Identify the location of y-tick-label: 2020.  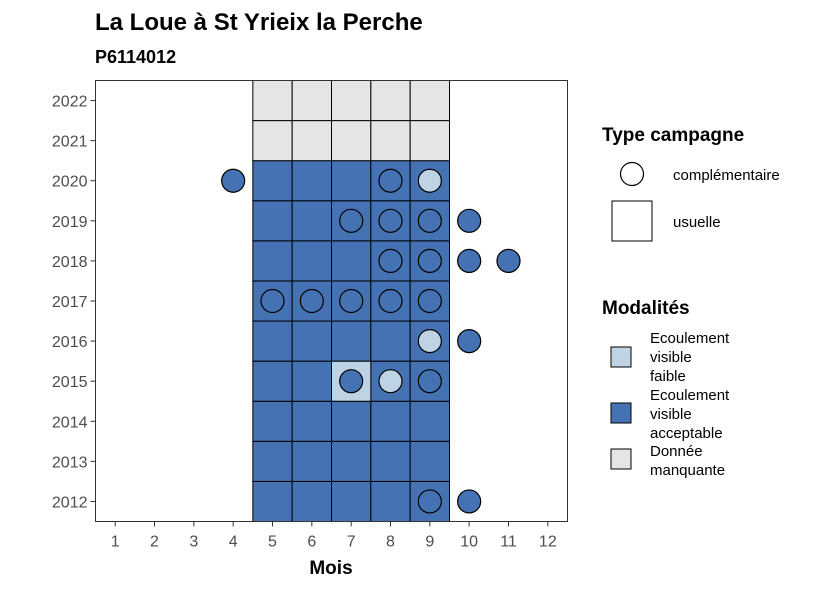
(70, 182).